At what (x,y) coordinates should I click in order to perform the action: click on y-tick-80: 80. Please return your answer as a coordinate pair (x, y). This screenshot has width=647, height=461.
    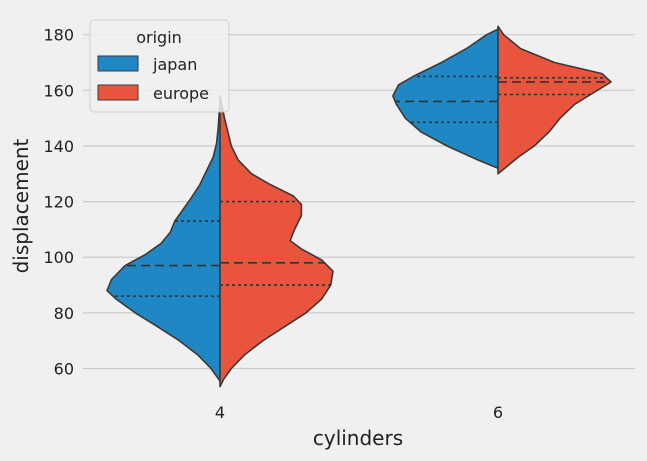
    Looking at the image, I should click on (64, 313).